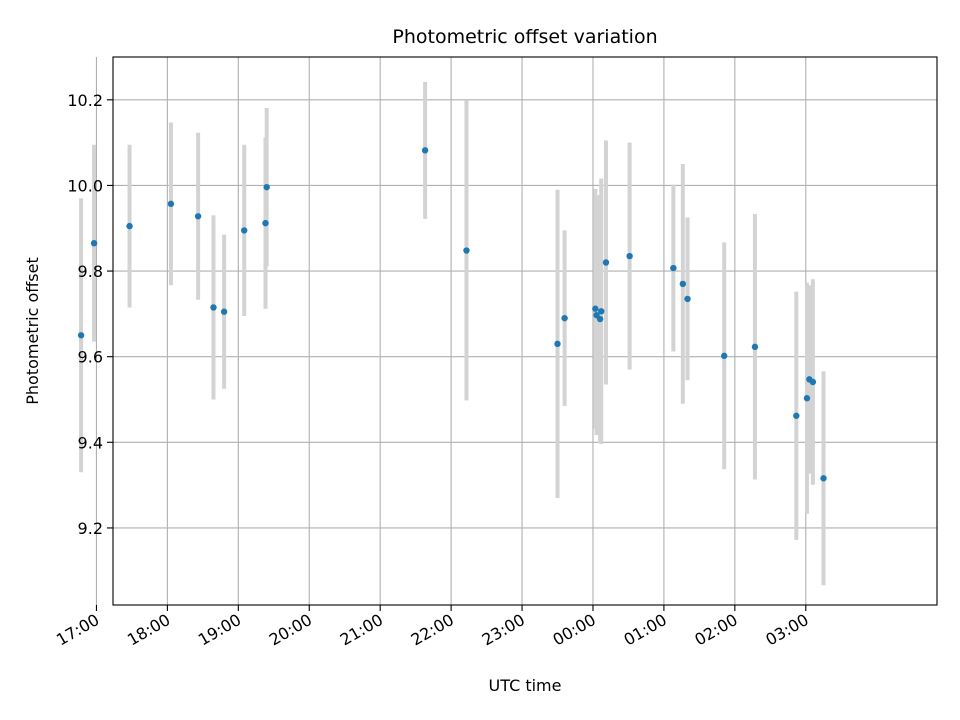 Image resolution: width=960 pixels, height=720 pixels. What do you see at coordinates (715, 630) in the screenshot?
I see `x-tick-label: 02:00` at bounding box center [715, 630].